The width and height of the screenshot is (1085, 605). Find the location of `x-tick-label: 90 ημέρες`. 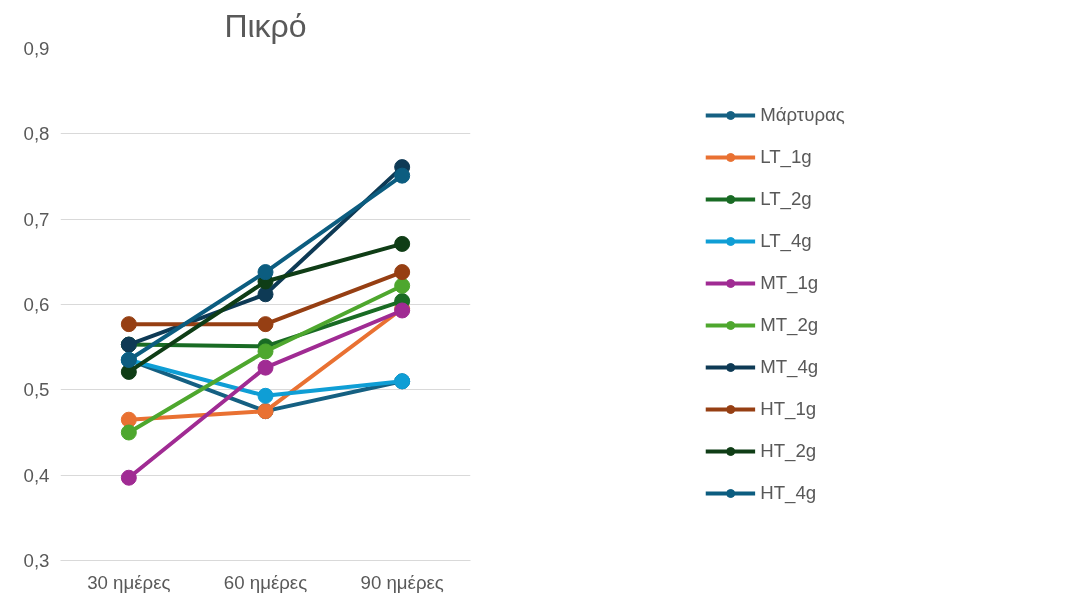

x-tick-label: 90 ημέρες is located at coordinates (402, 582).